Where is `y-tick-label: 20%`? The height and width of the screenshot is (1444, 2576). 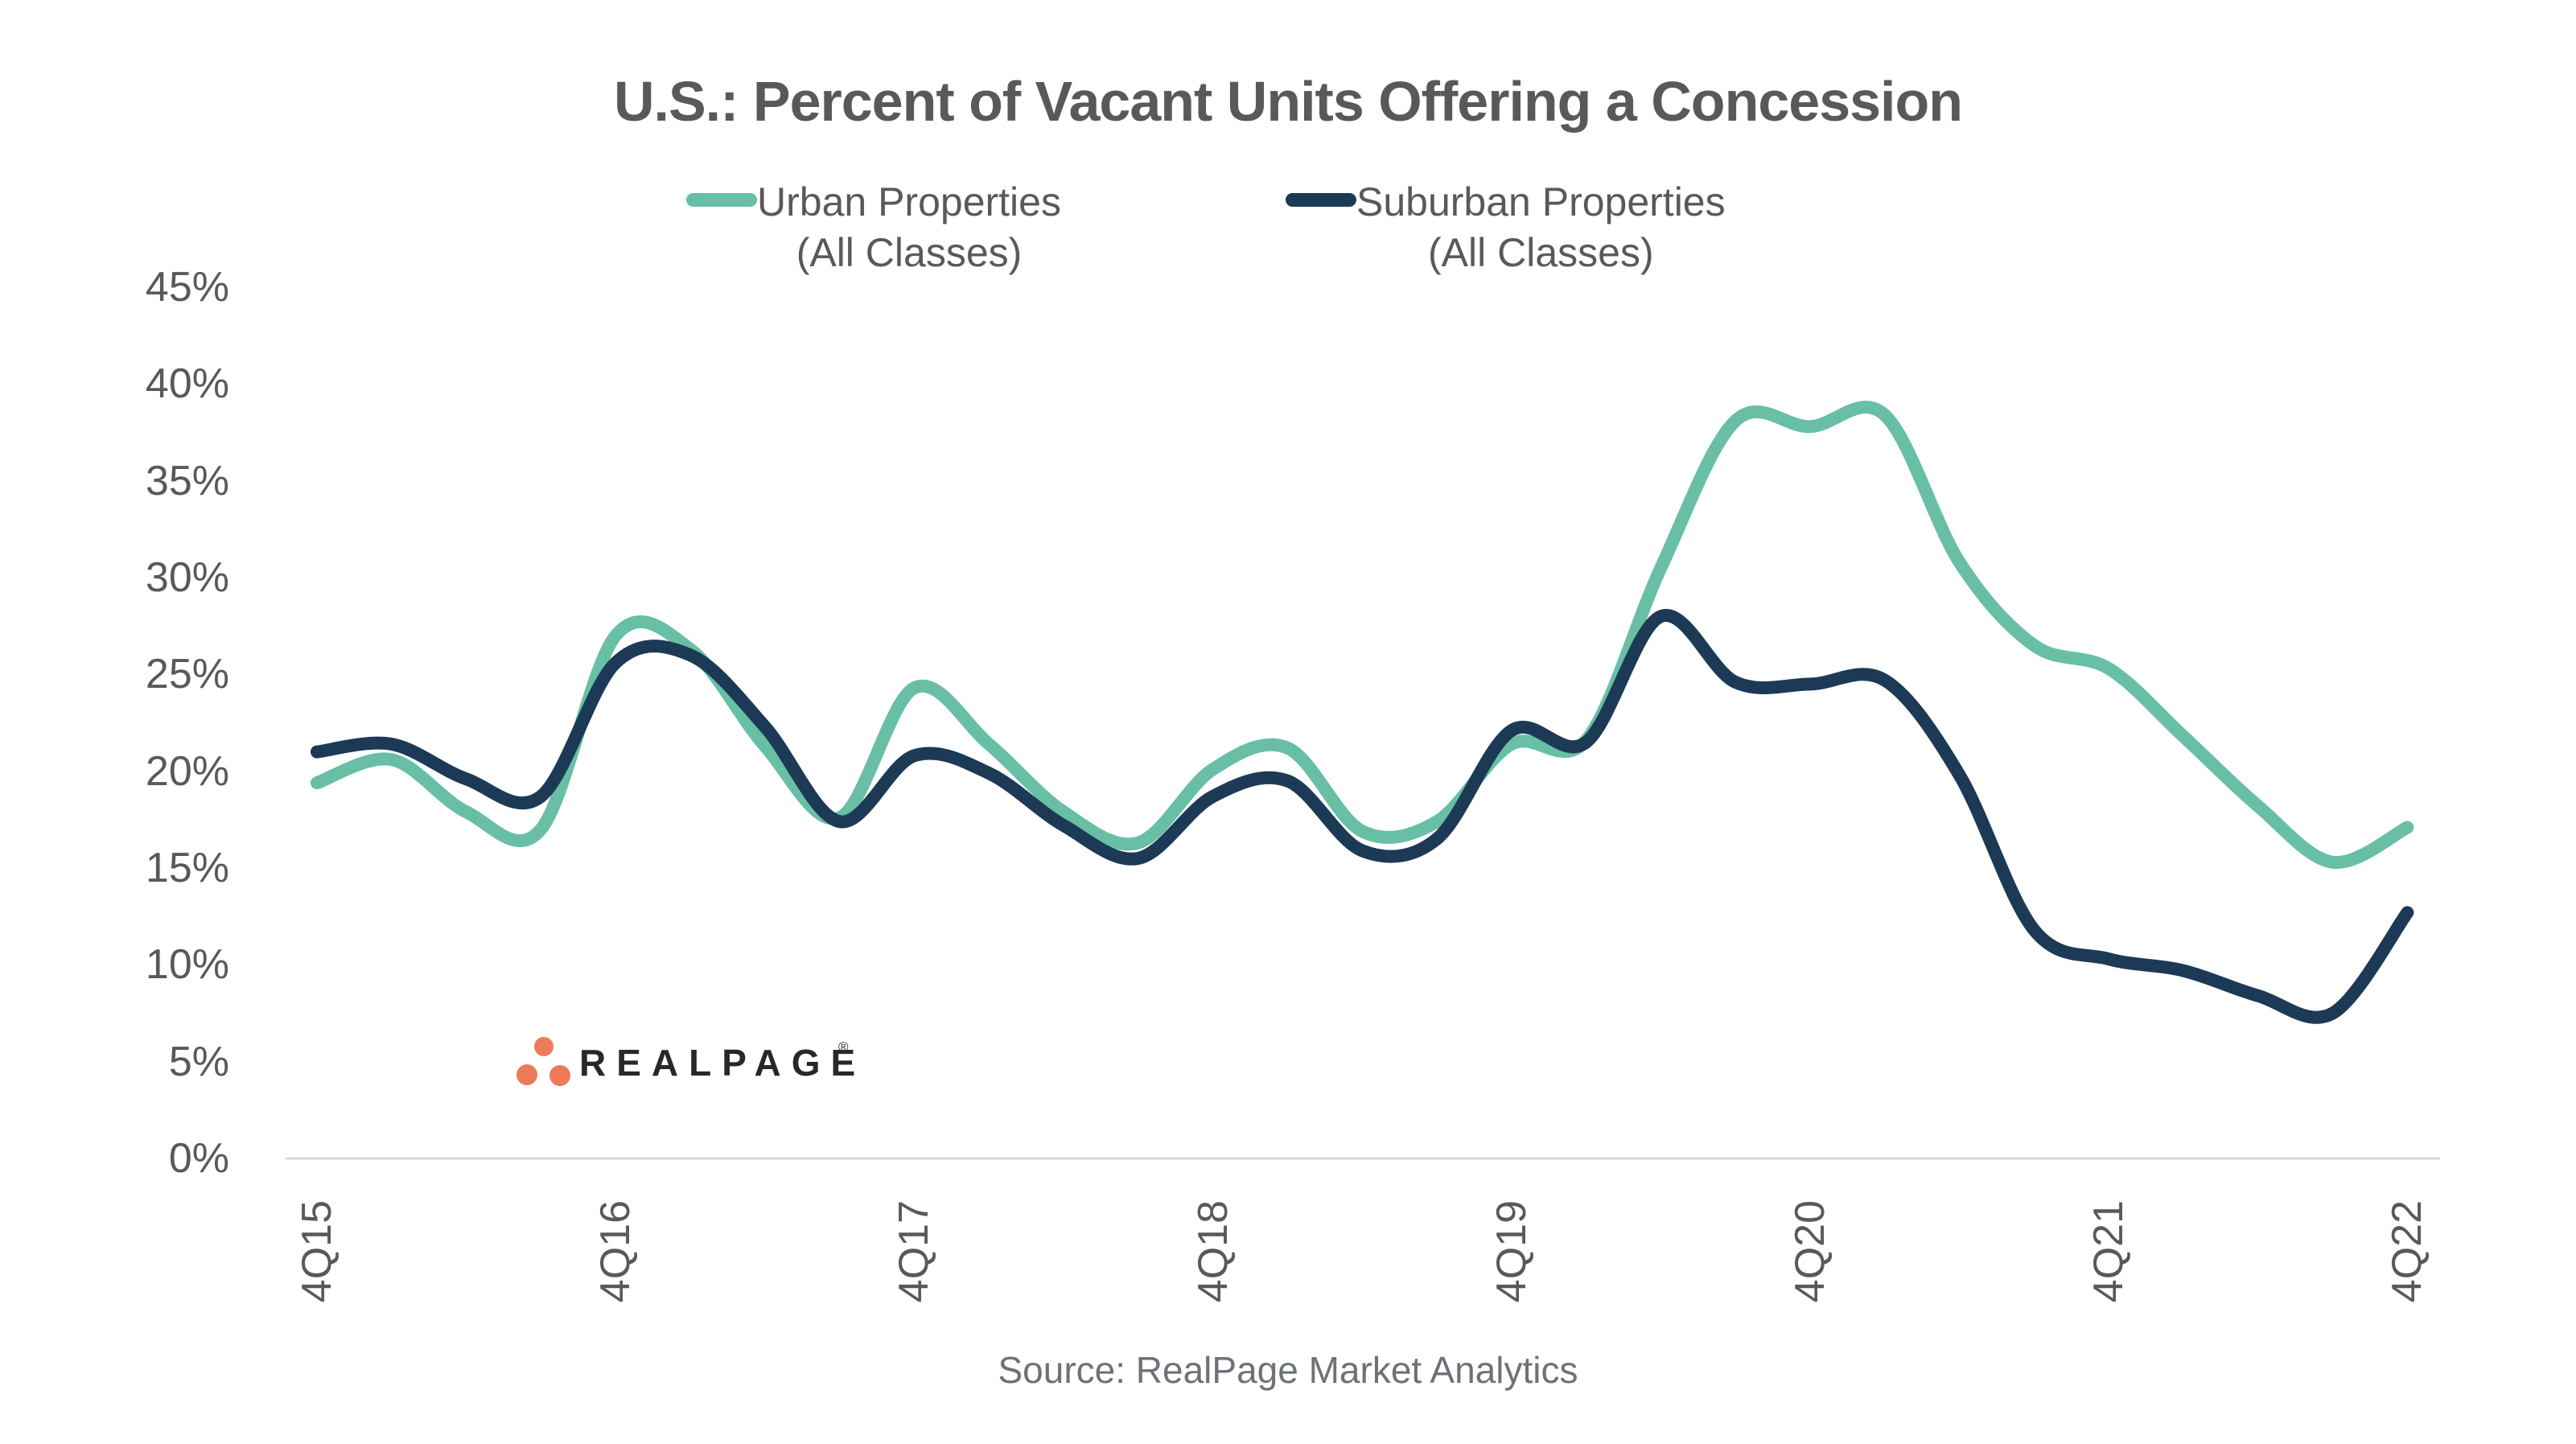
y-tick-label: 20% is located at coordinates (187, 771).